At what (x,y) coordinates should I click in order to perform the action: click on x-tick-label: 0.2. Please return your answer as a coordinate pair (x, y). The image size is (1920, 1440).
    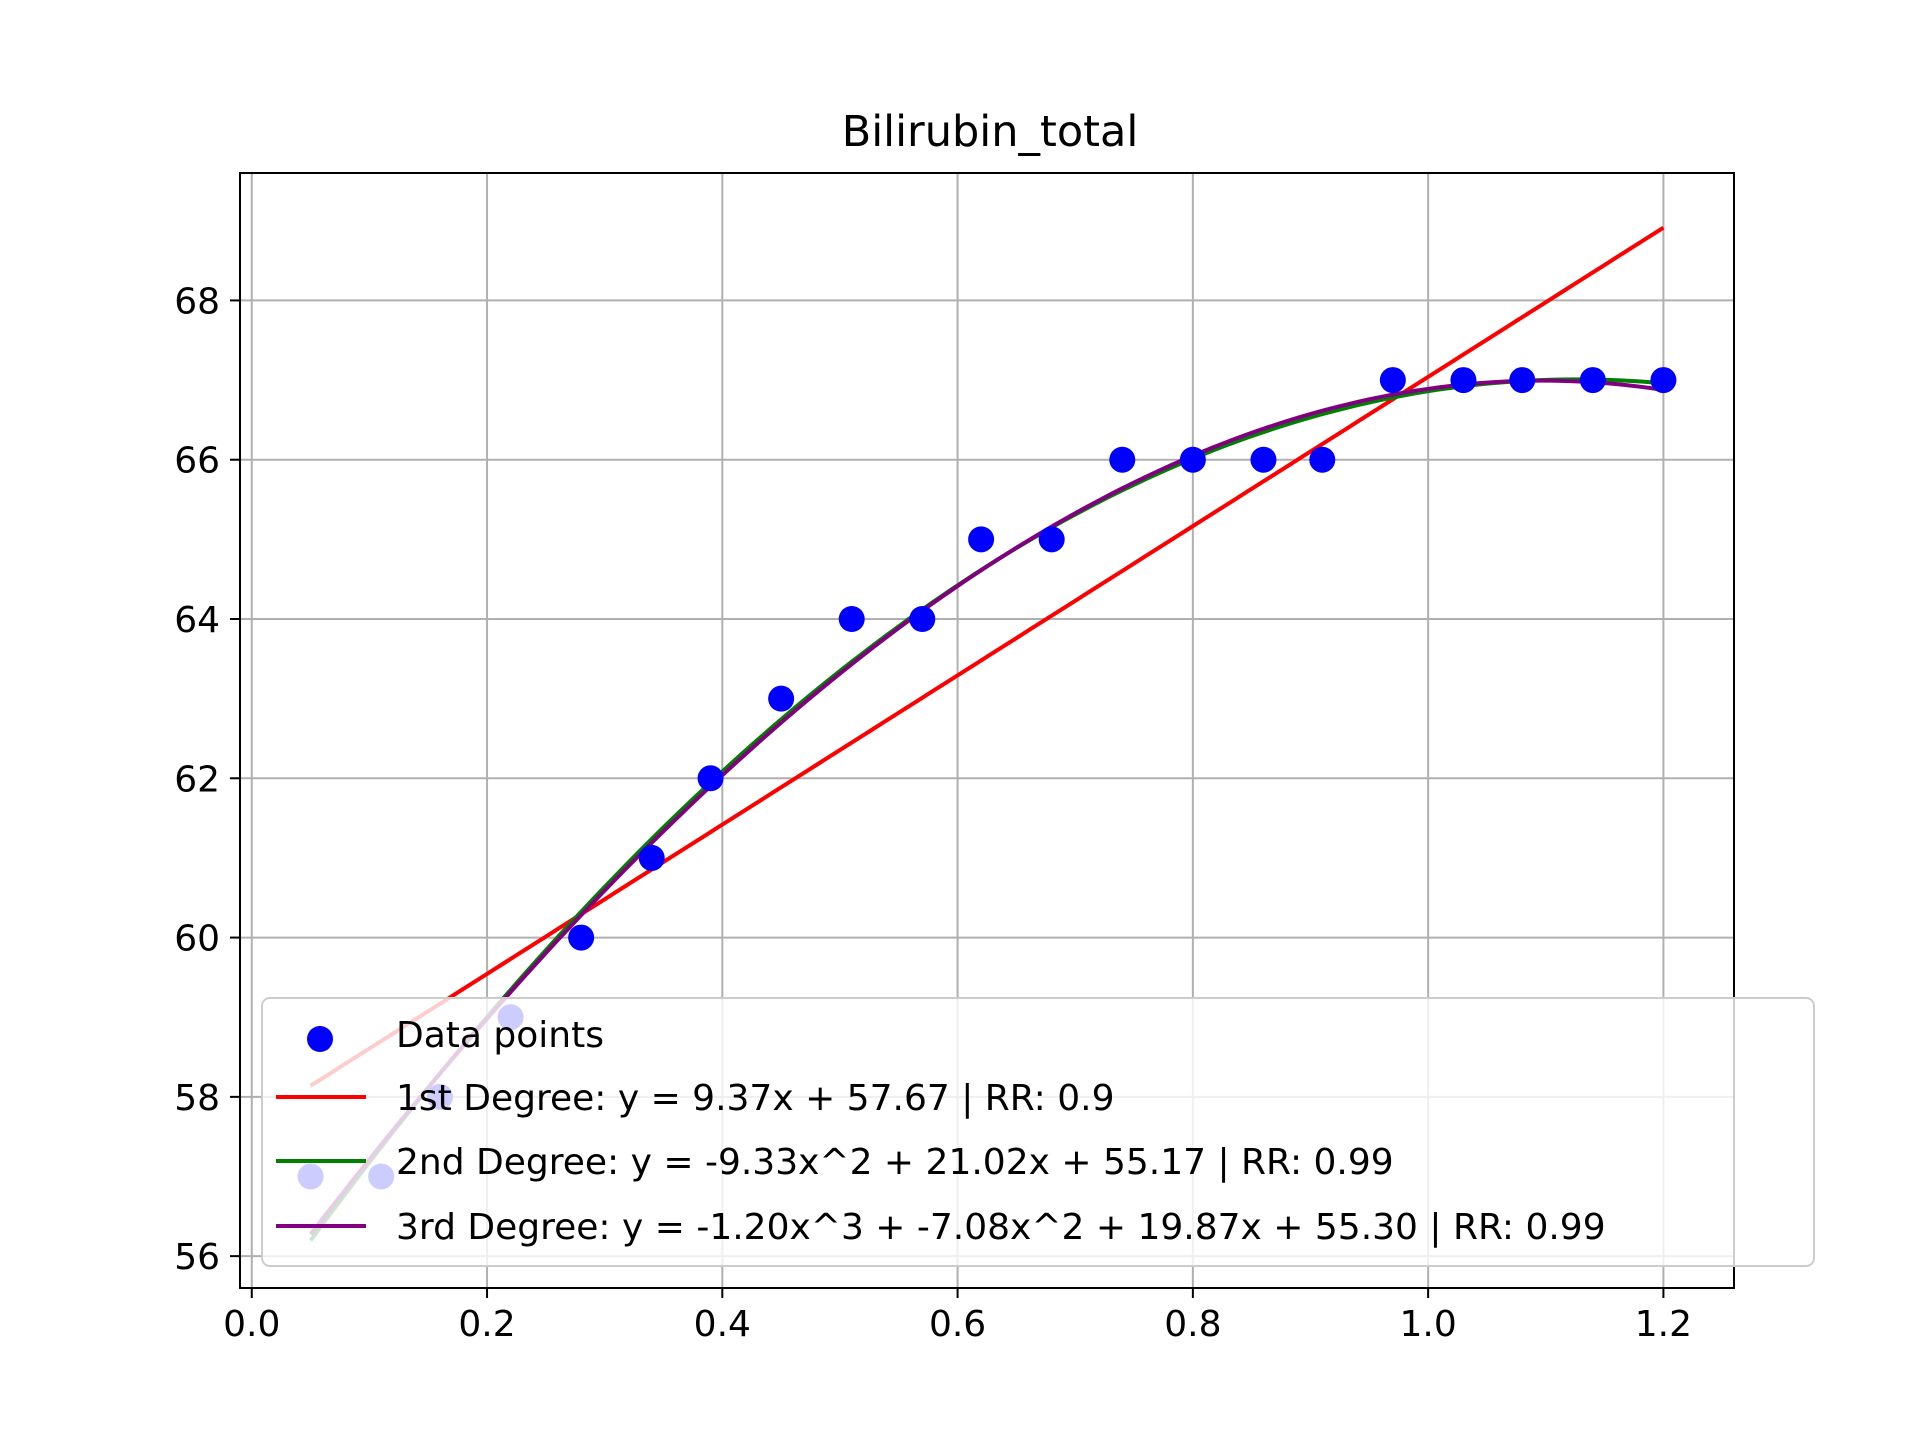
    Looking at the image, I should click on (486, 1324).